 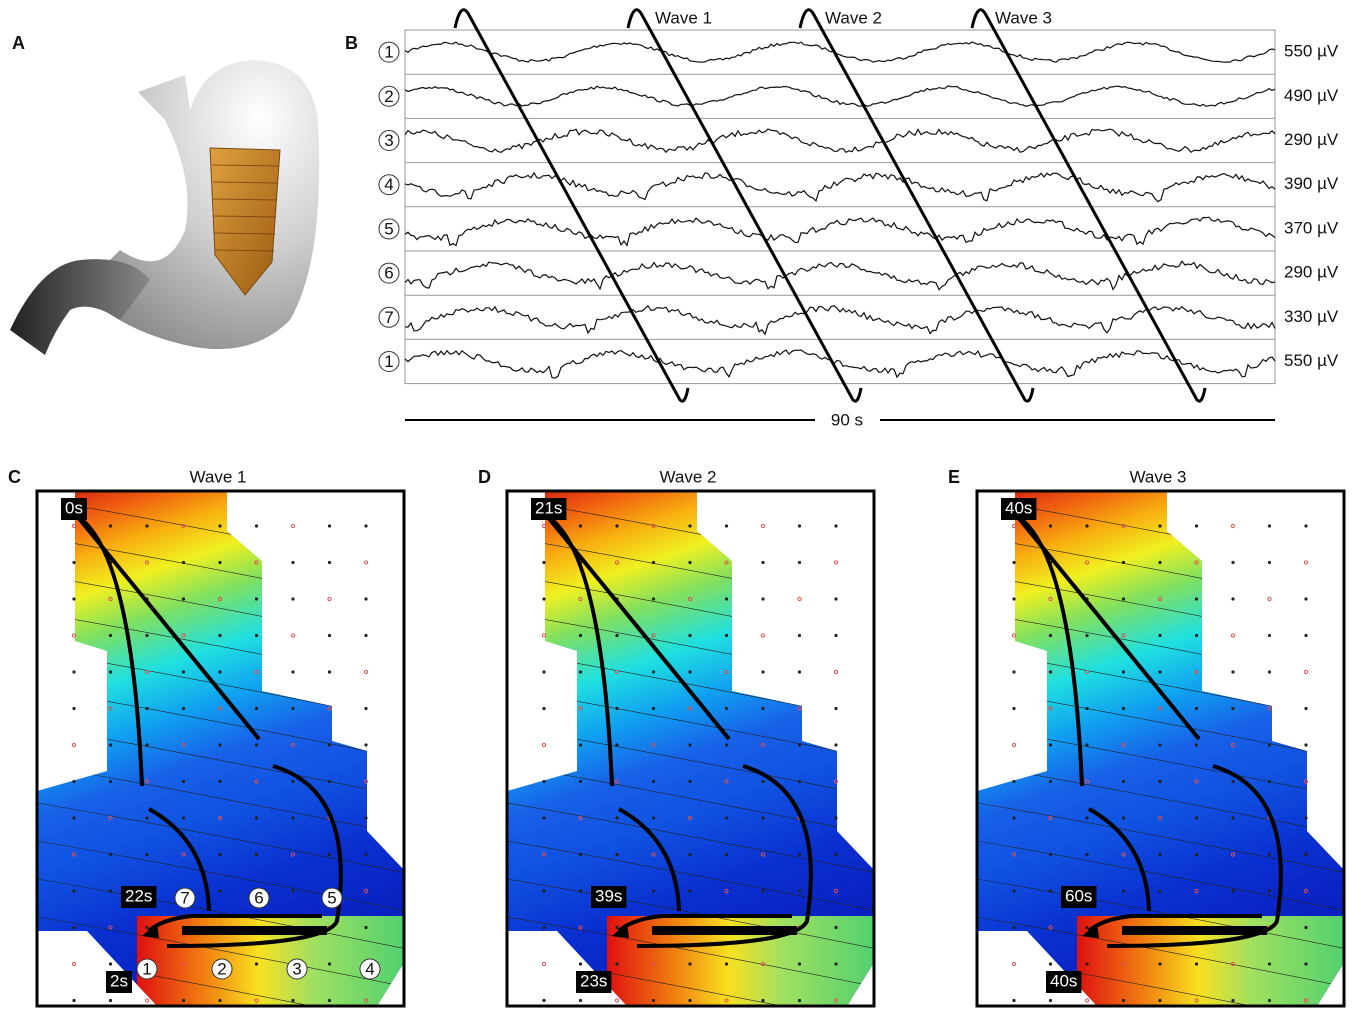 I want to click on time-tag: 40s, so click(x=1063, y=980).